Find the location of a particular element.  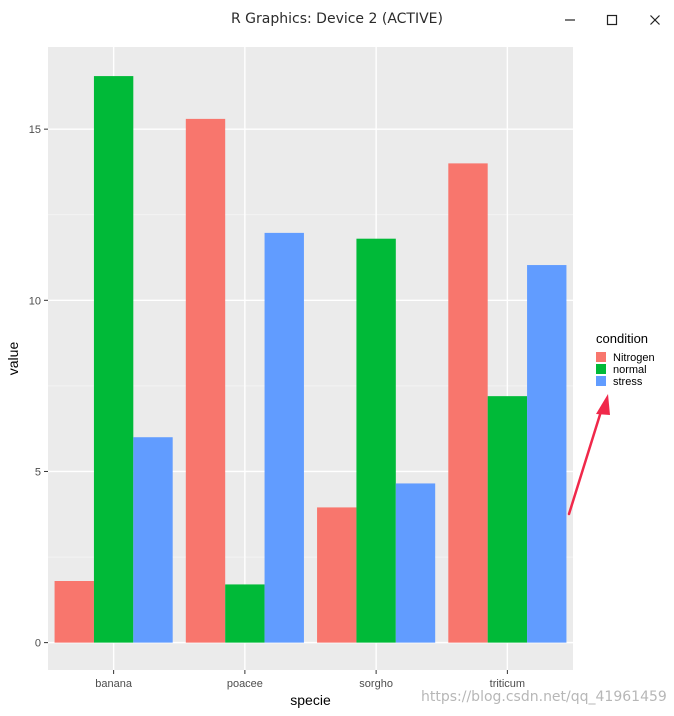

legend-label: normal is located at coordinates (630, 370).